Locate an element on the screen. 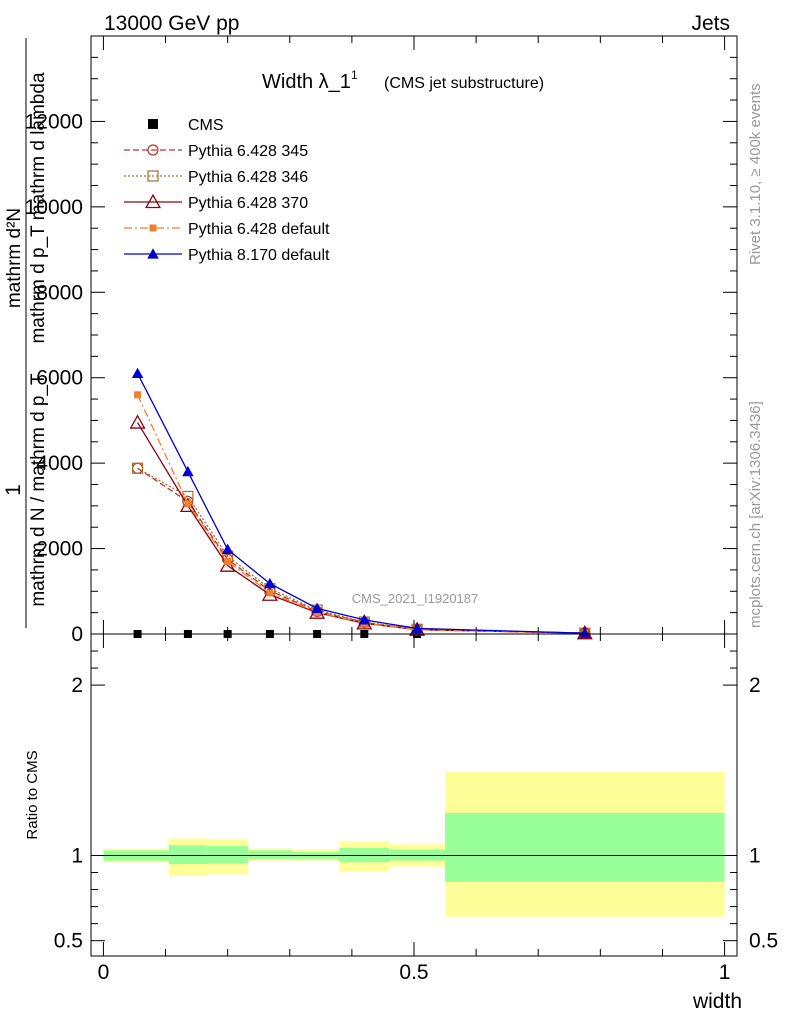 The image size is (786, 1024). x-tick-label: 1 is located at coordinates (725, 972).